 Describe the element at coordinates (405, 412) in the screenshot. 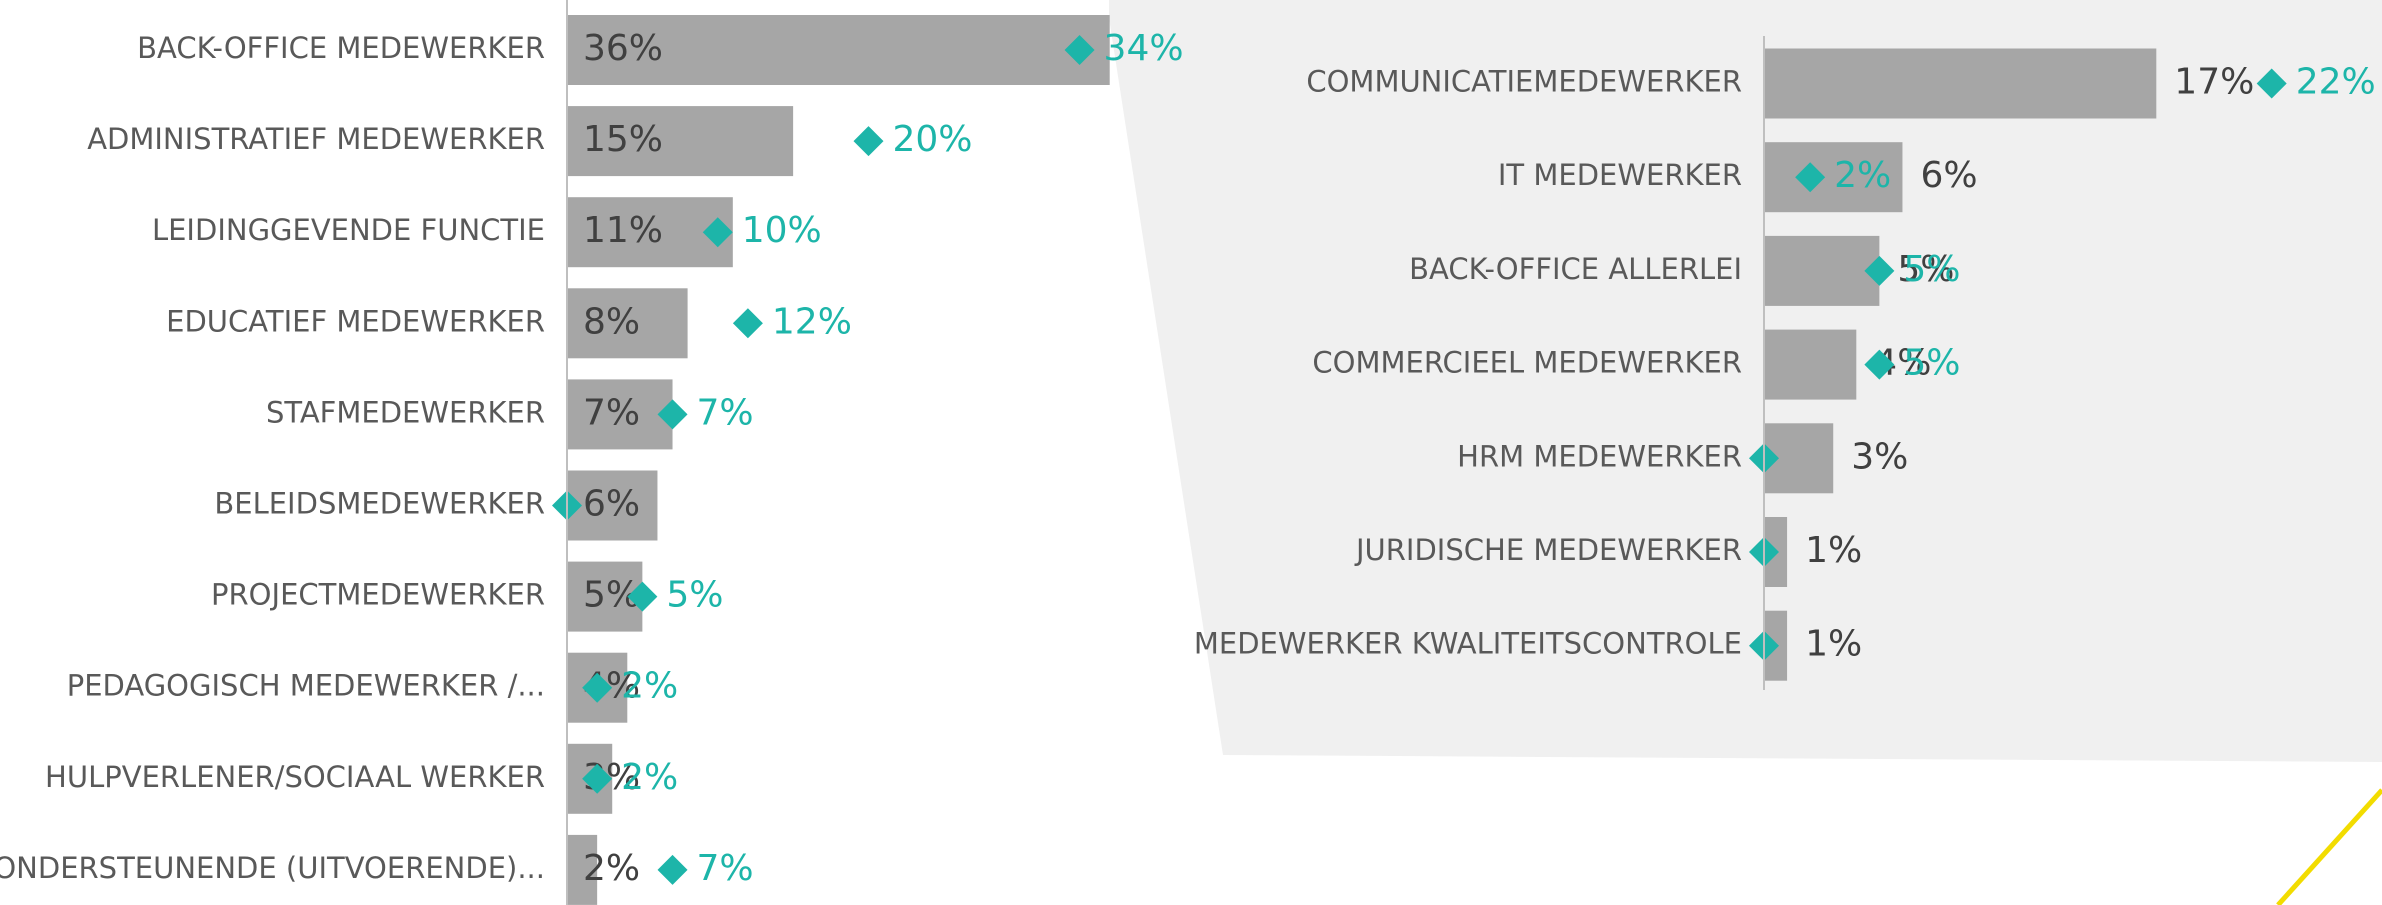

I see `category-label: STAFMEDEWERKER` at that location.